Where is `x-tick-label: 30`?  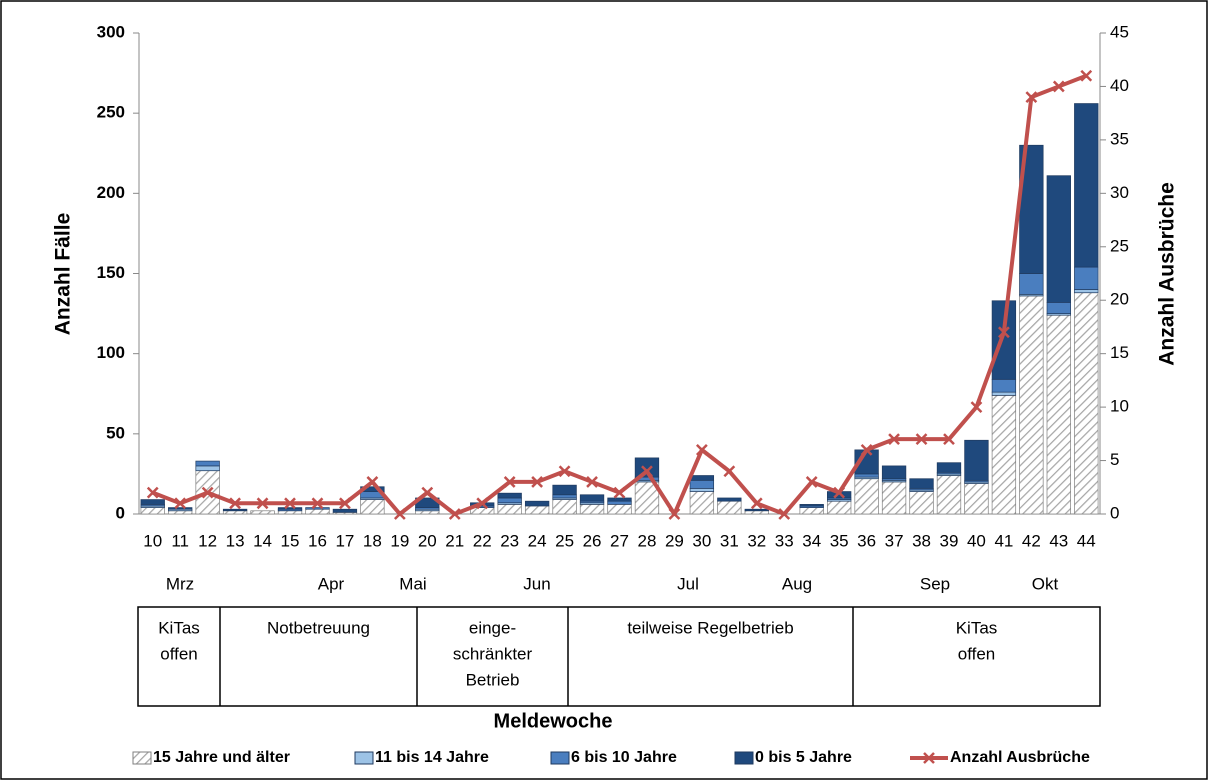
x-tick-label: 30 is located at coordinates (701, 540).